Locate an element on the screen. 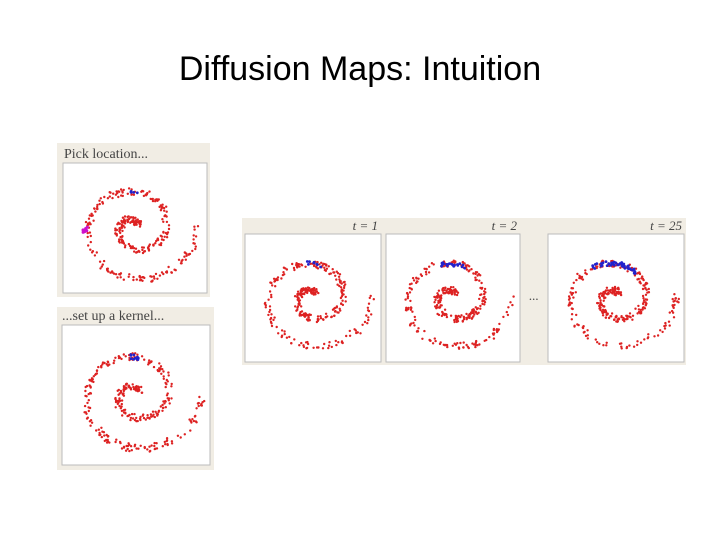 Image resolution: width=720 pixels, height=540 pixels. slide-title: Diffusion Maps: Intuition is located at coordinates (360, 69).